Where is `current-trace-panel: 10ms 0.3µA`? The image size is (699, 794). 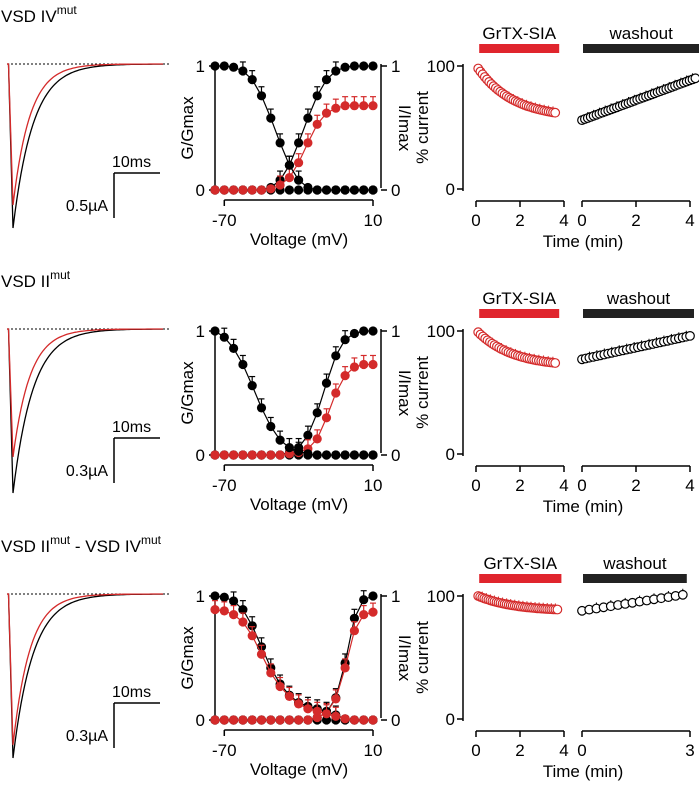
current-trace-panel: 10ms 0.3µA is located at coordinates (88, 411).